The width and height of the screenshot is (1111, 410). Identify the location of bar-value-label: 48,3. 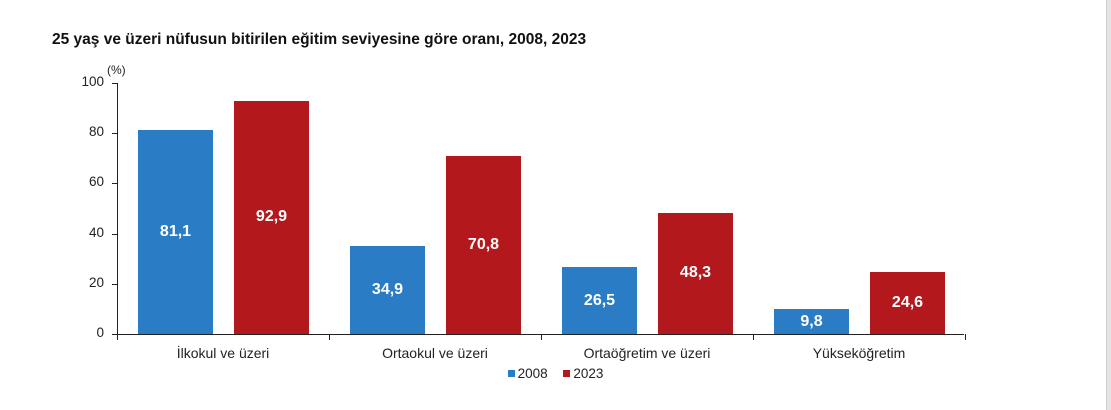
(695, 273).